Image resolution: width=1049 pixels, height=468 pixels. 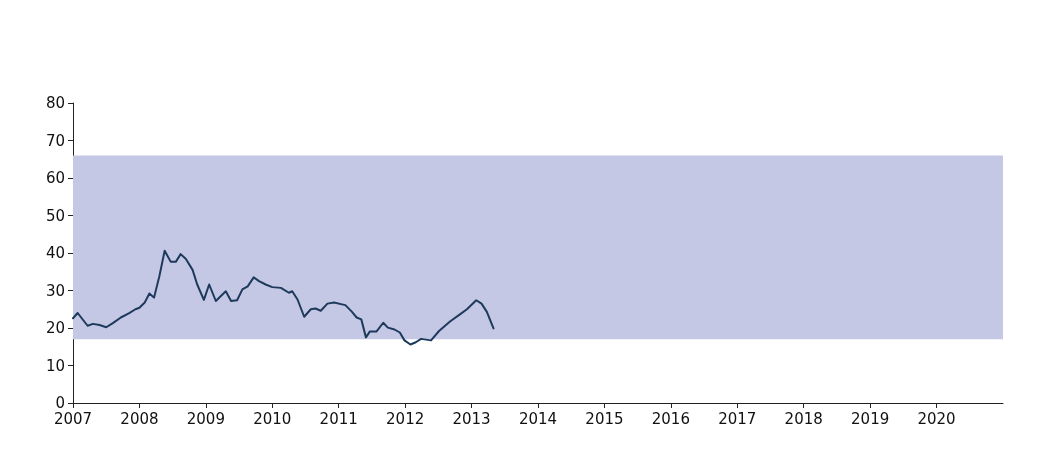 What do you see at coordinates (55, 328) in the screenshot?
I see `y-tick-label: 20` at bounding box center [55, 328].